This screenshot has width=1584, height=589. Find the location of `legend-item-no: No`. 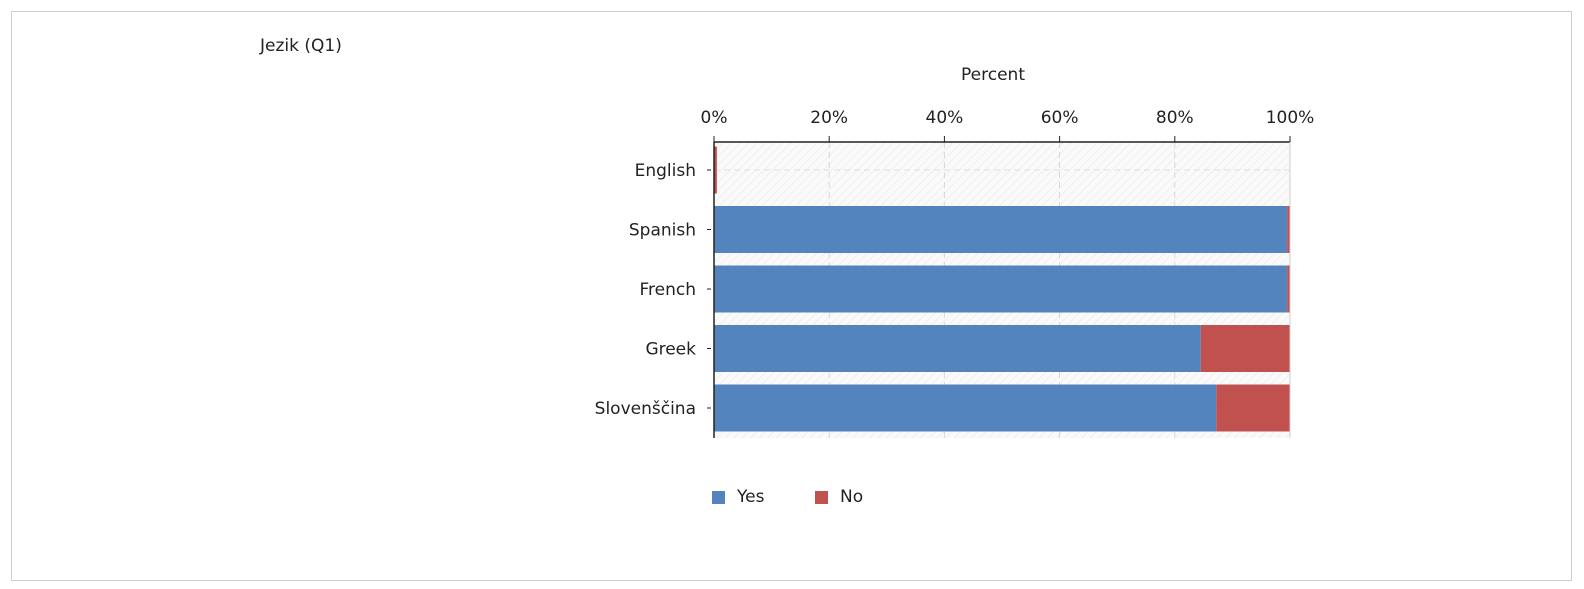

legend-item-no: No is located at coordinates (839, 497).